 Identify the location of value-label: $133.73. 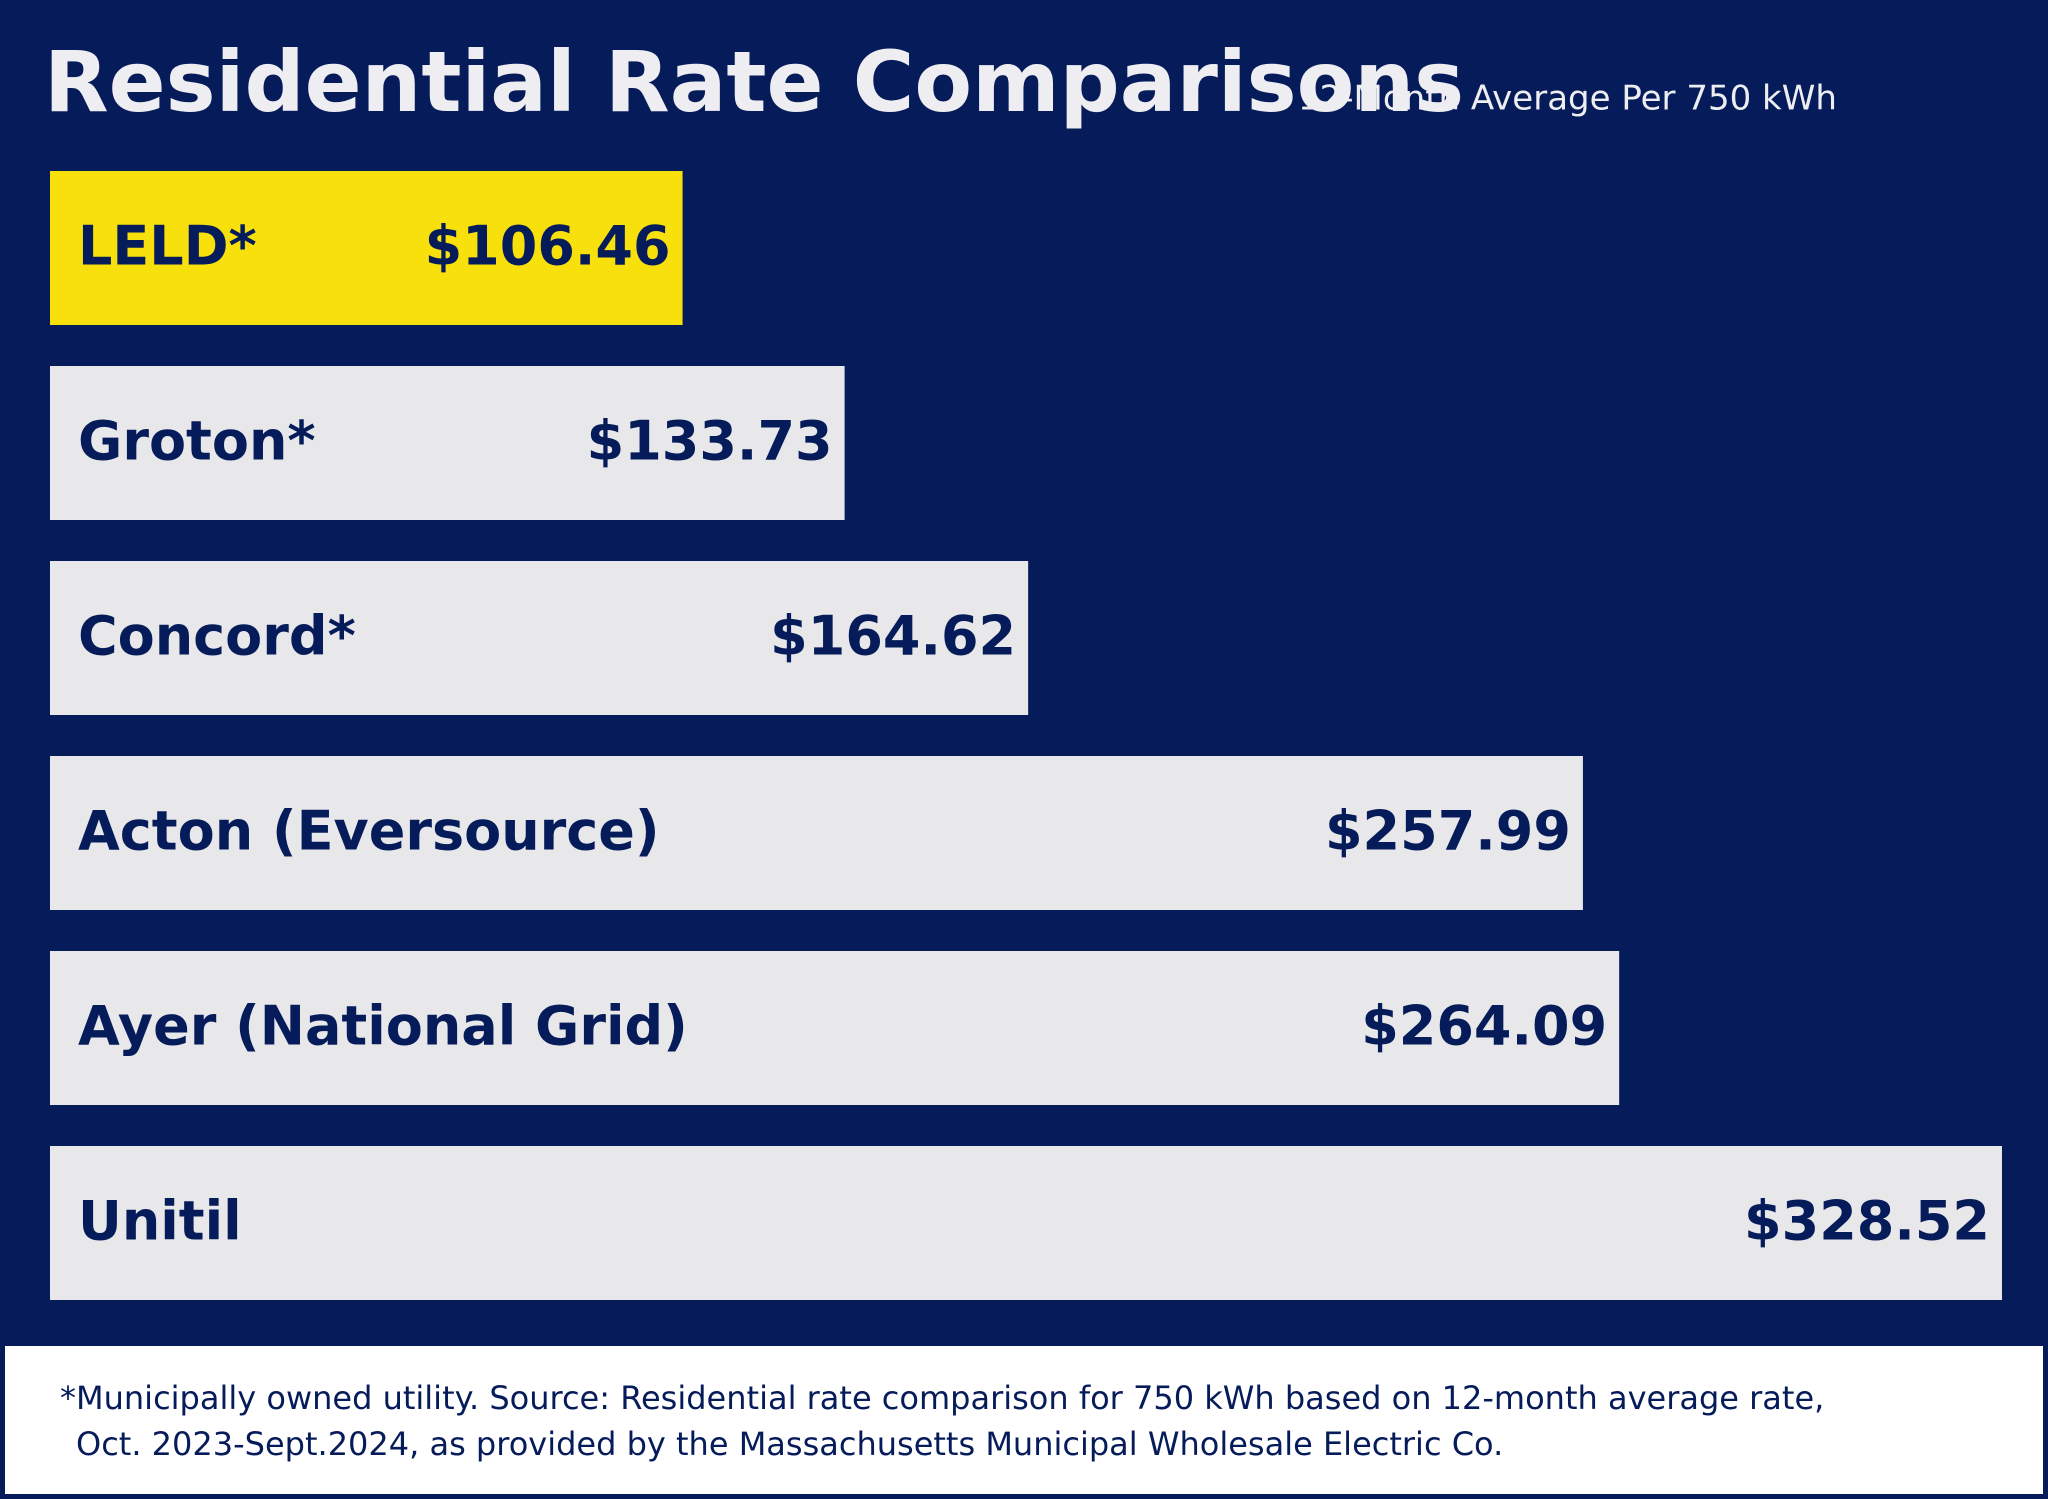
(710, 441).